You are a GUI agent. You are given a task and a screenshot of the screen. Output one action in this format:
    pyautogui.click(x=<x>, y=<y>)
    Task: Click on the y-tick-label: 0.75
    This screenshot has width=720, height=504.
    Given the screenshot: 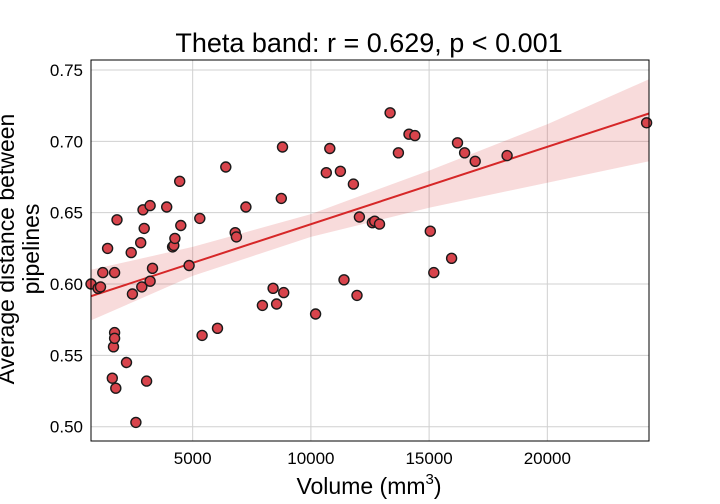 What is the action you would take?
    pyautogui.click(x=66, y=70)
    